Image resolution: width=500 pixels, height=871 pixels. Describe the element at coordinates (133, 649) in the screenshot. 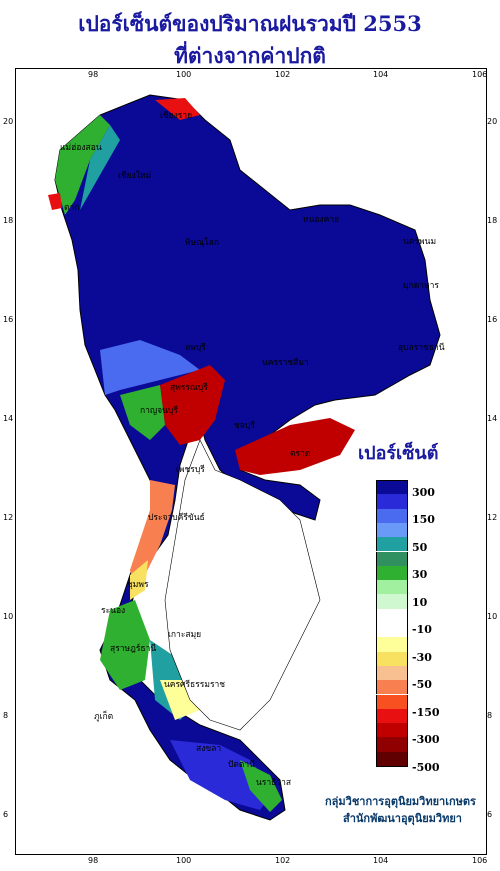

I see `place-label: สุราษฎร์ธานี` at that location.